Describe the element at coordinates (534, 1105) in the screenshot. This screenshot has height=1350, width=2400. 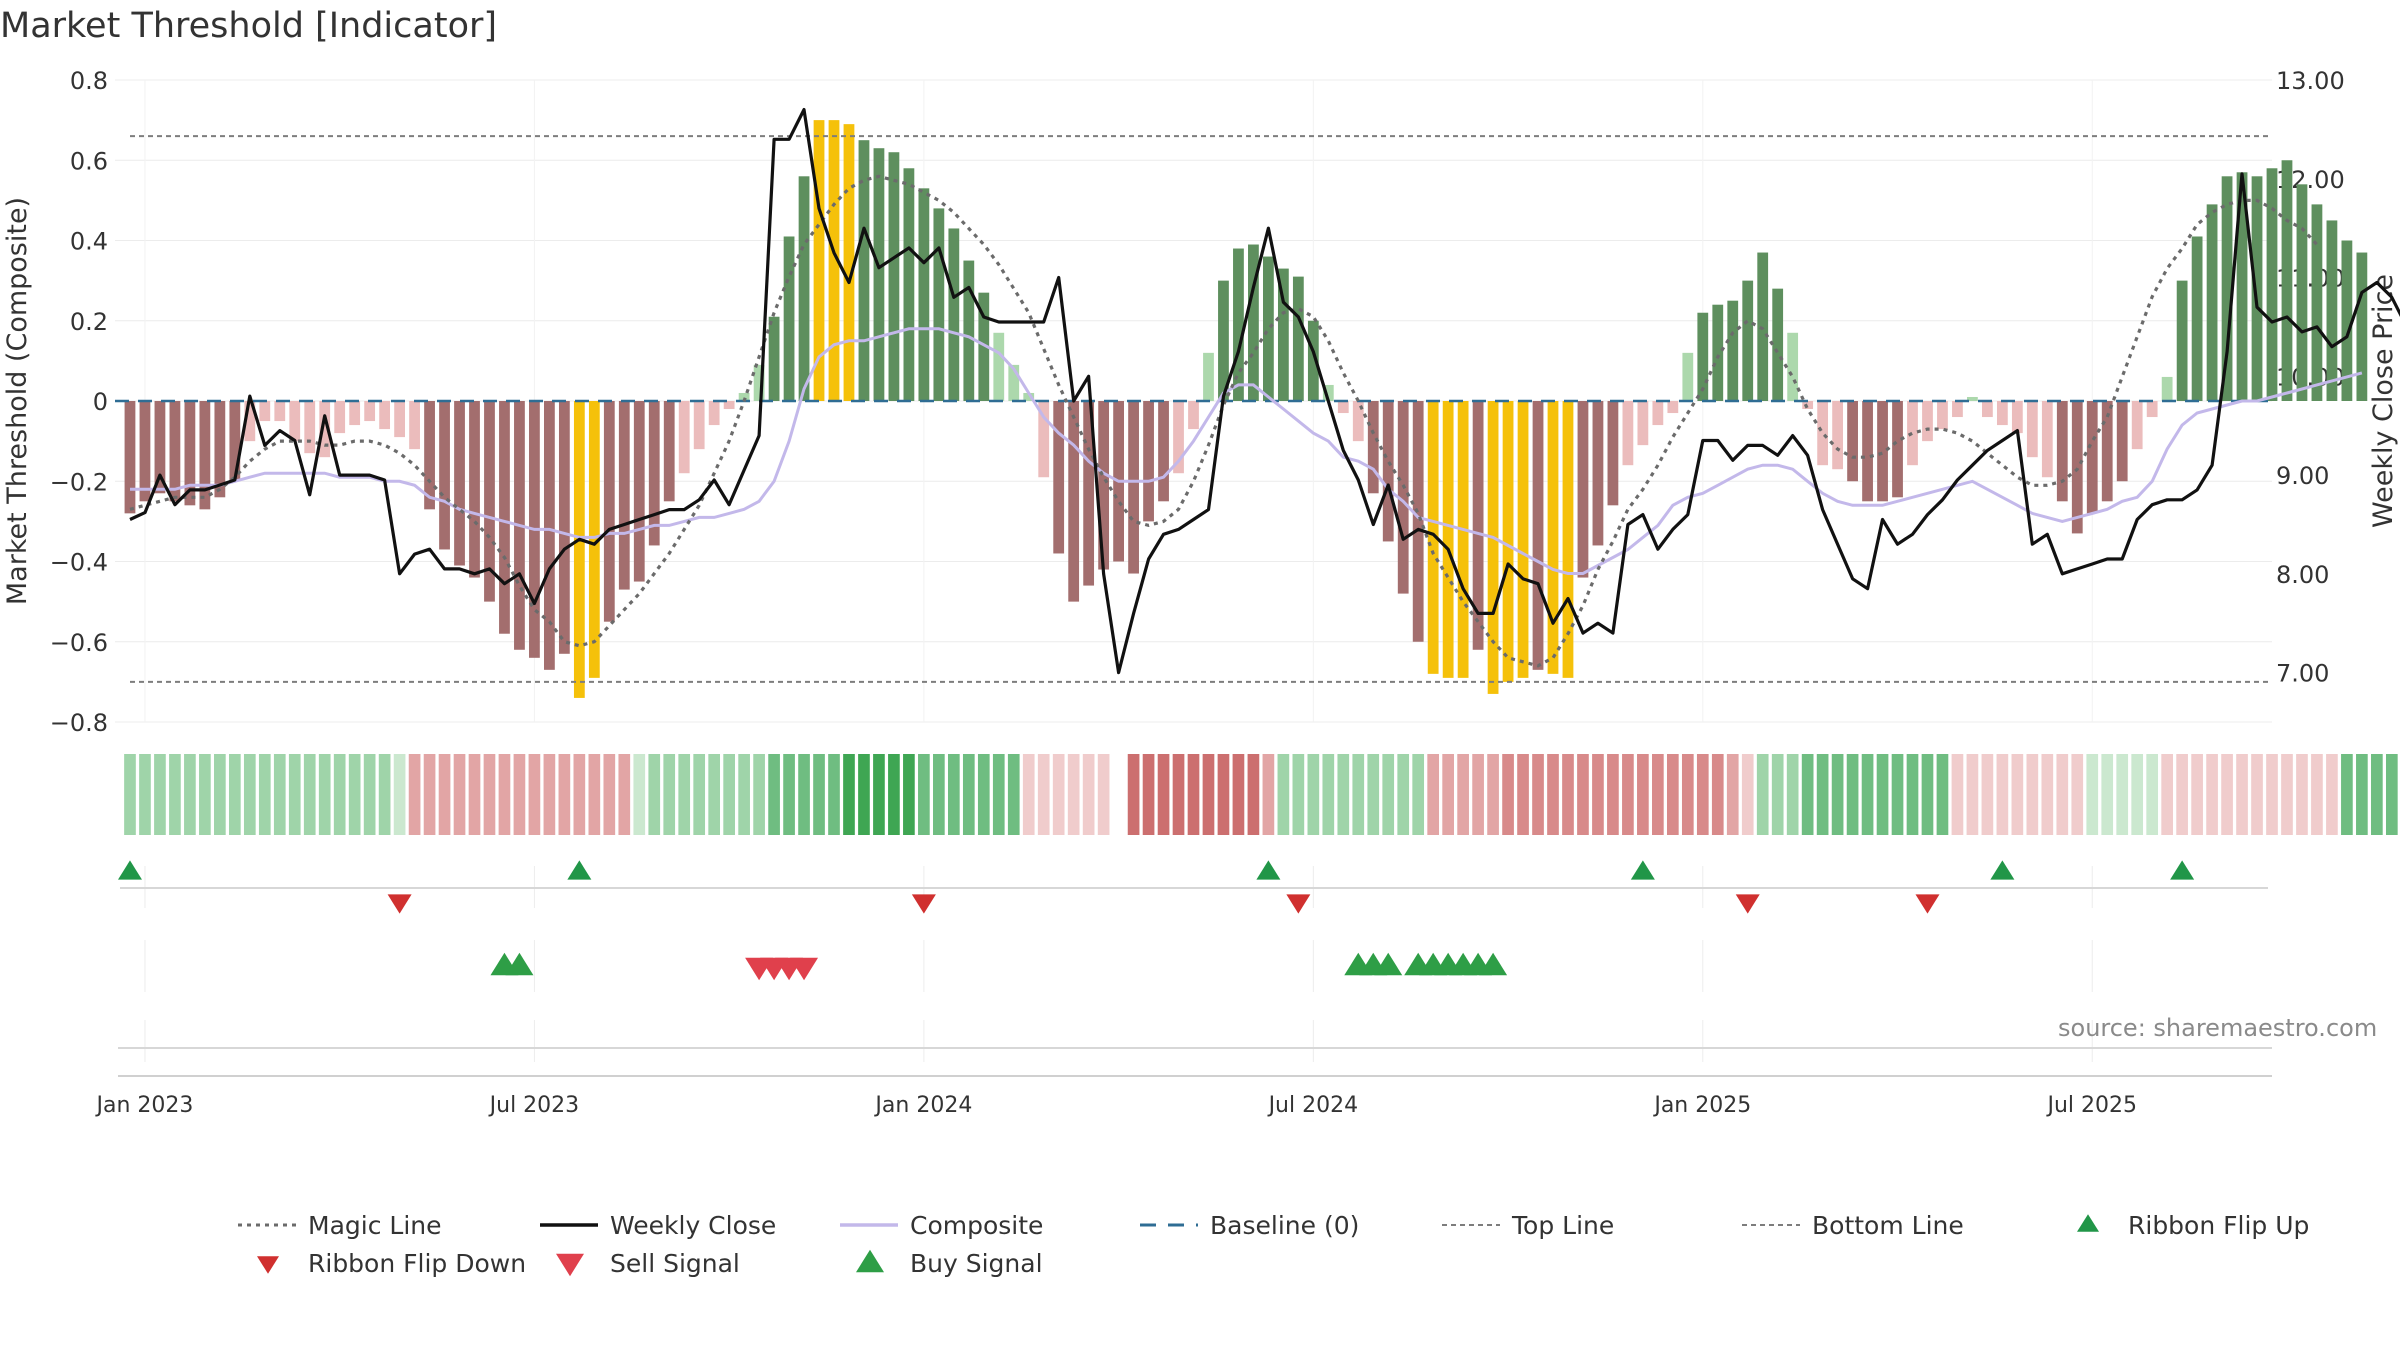
I see `x-tick-label: Jul 2023` at that location.